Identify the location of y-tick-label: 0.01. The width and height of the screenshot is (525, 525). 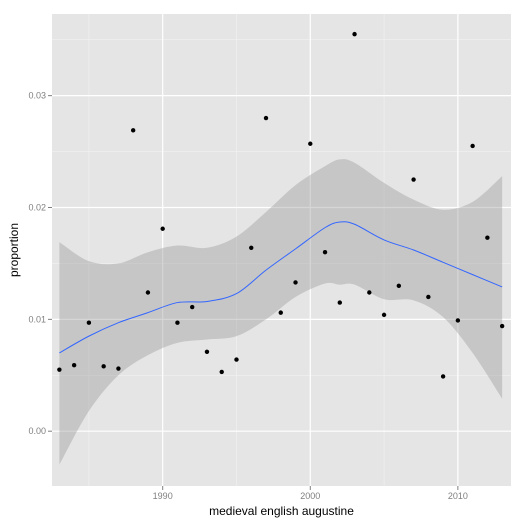
(37, 319).